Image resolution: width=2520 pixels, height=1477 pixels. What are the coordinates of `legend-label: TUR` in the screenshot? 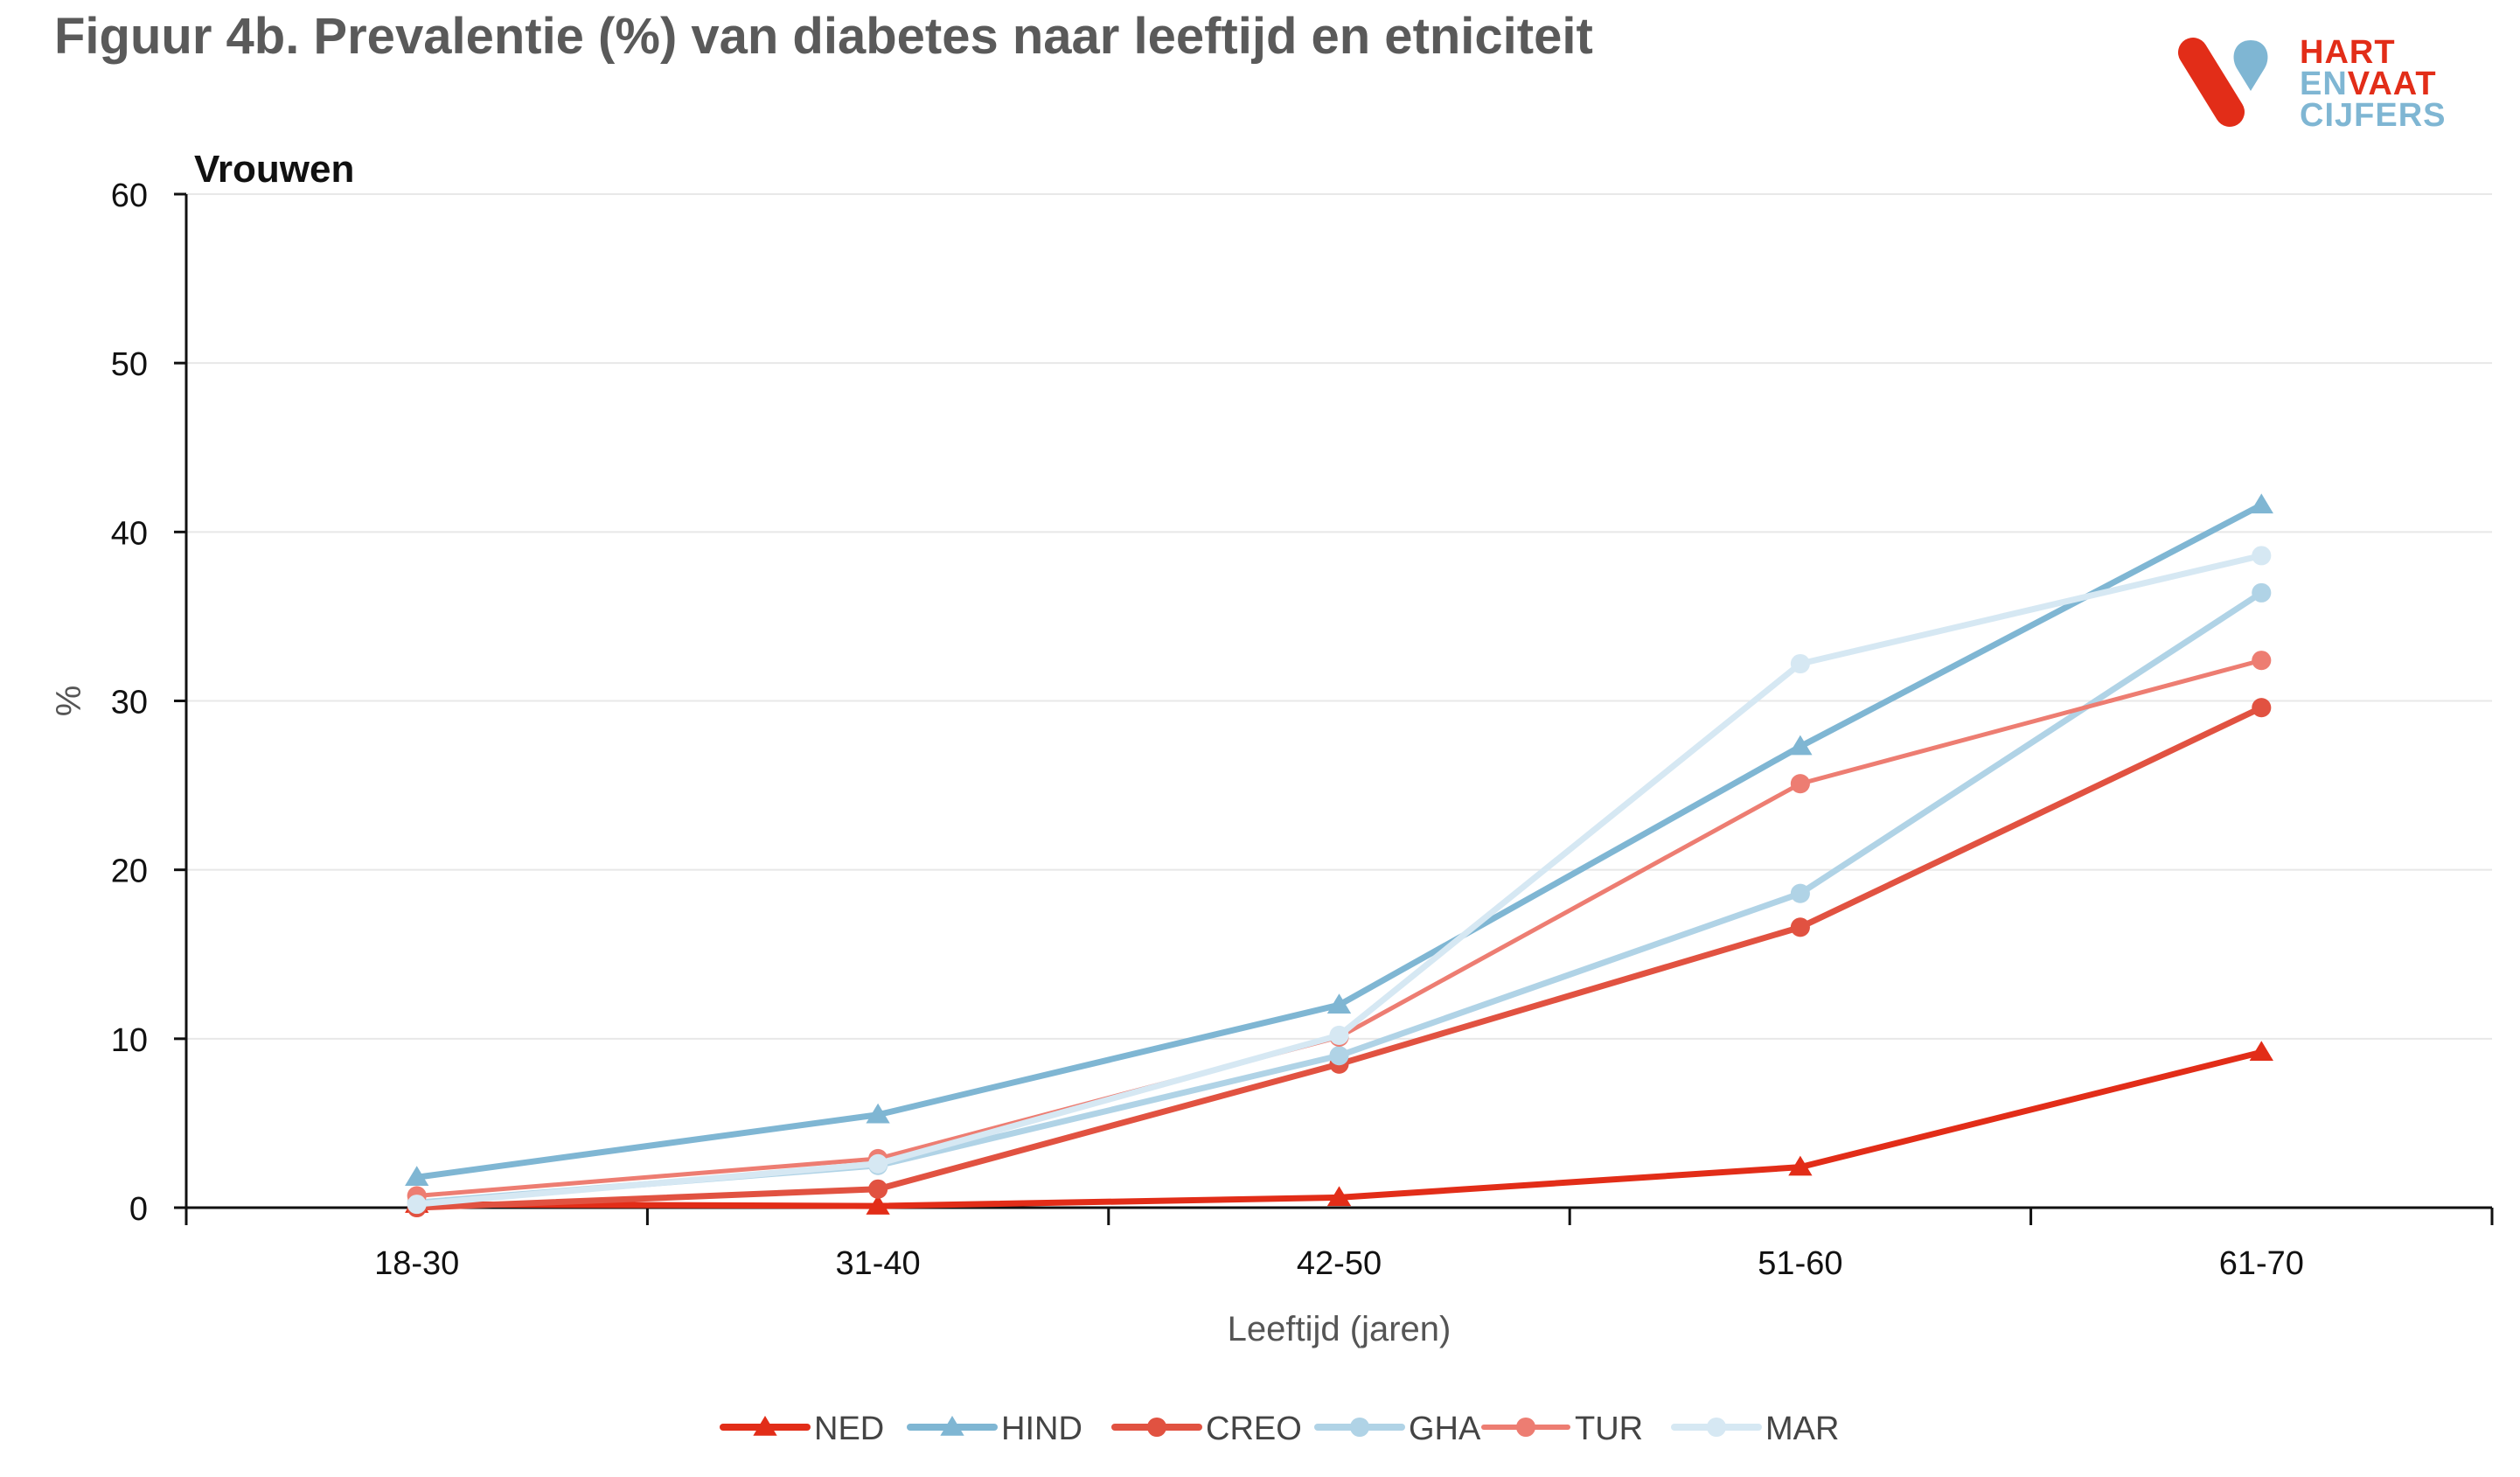 It's located at (1609, 1429).